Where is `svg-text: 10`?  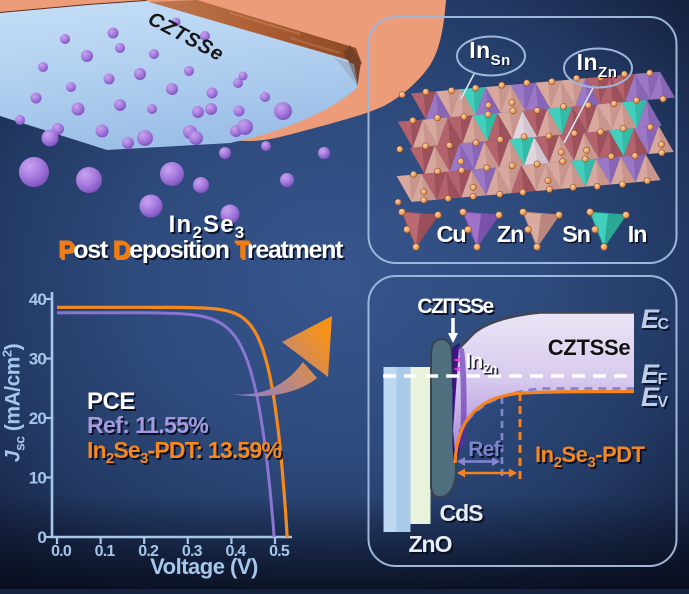 svg-text: 10 is located at coordinates (38, 478).